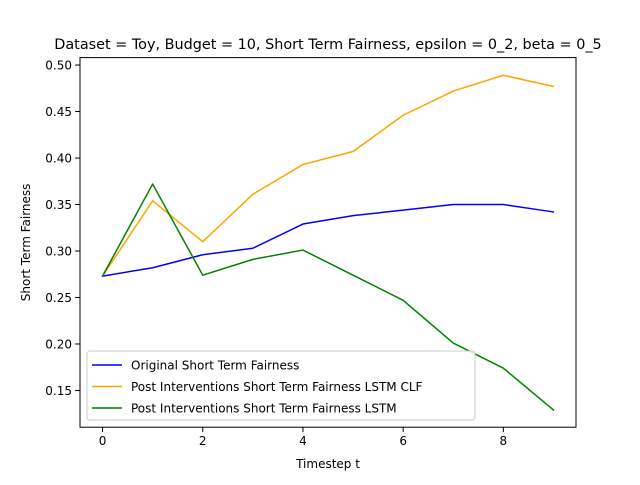 Image resolution: width=640 pixels, height=485 pixels. What do you see at coordinates (327, 464) in the screenshot?
I see `x-axis-label: Timestep t` at bounding box center [327, 464].